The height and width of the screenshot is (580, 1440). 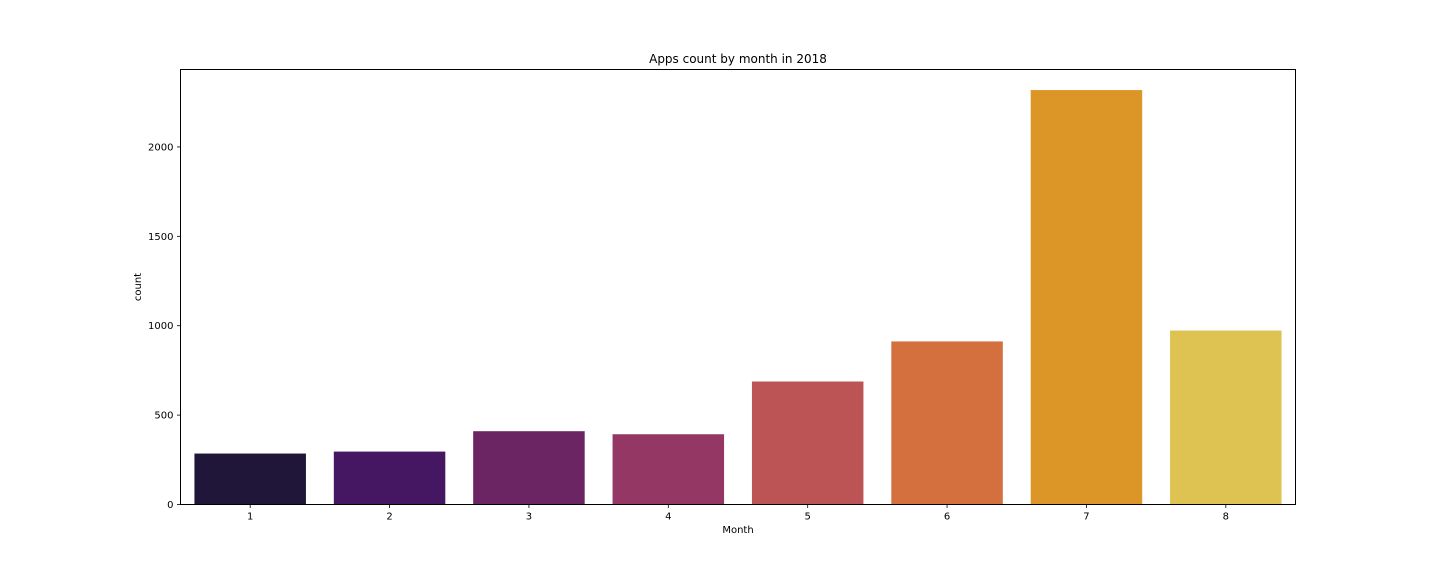 What do you see at coordinates (250, 517) in the screenshot?
I see `x-tick-label: 1` at bounding box center [250, 517].